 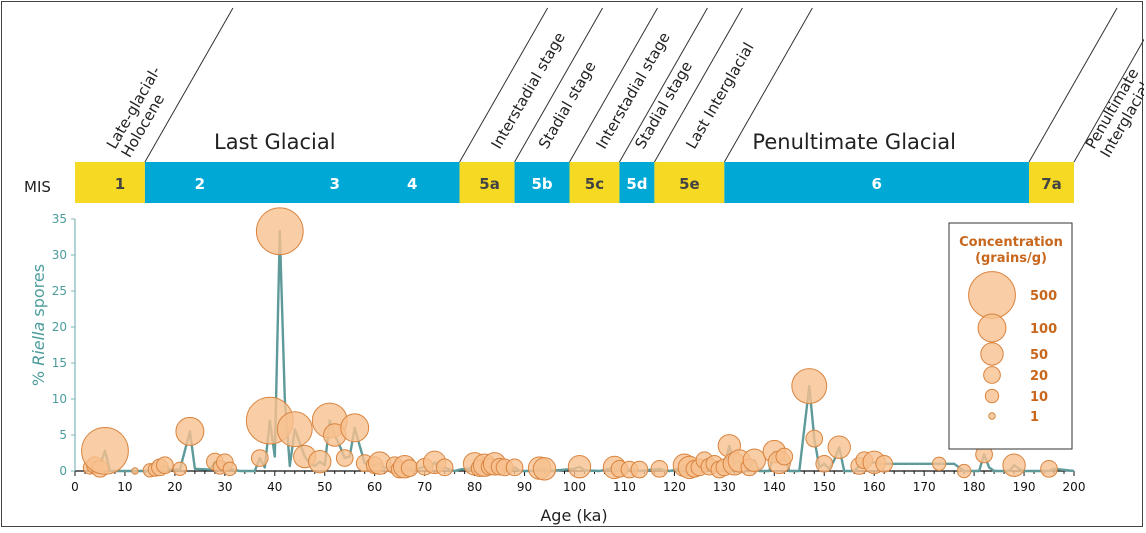 What do you see at coordinates (59, 399) in the screenshot?
I see `y-tick-label: 10` at bounding box center [59, 399].